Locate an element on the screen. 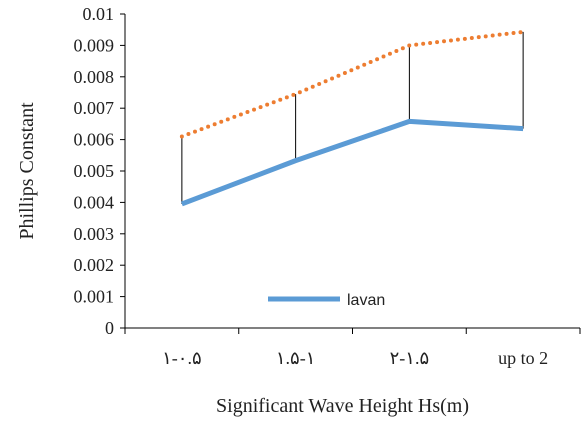 This screenshot has height=423, width=583. y-tick-label: 0.009 is located at coordinates (94, 45).